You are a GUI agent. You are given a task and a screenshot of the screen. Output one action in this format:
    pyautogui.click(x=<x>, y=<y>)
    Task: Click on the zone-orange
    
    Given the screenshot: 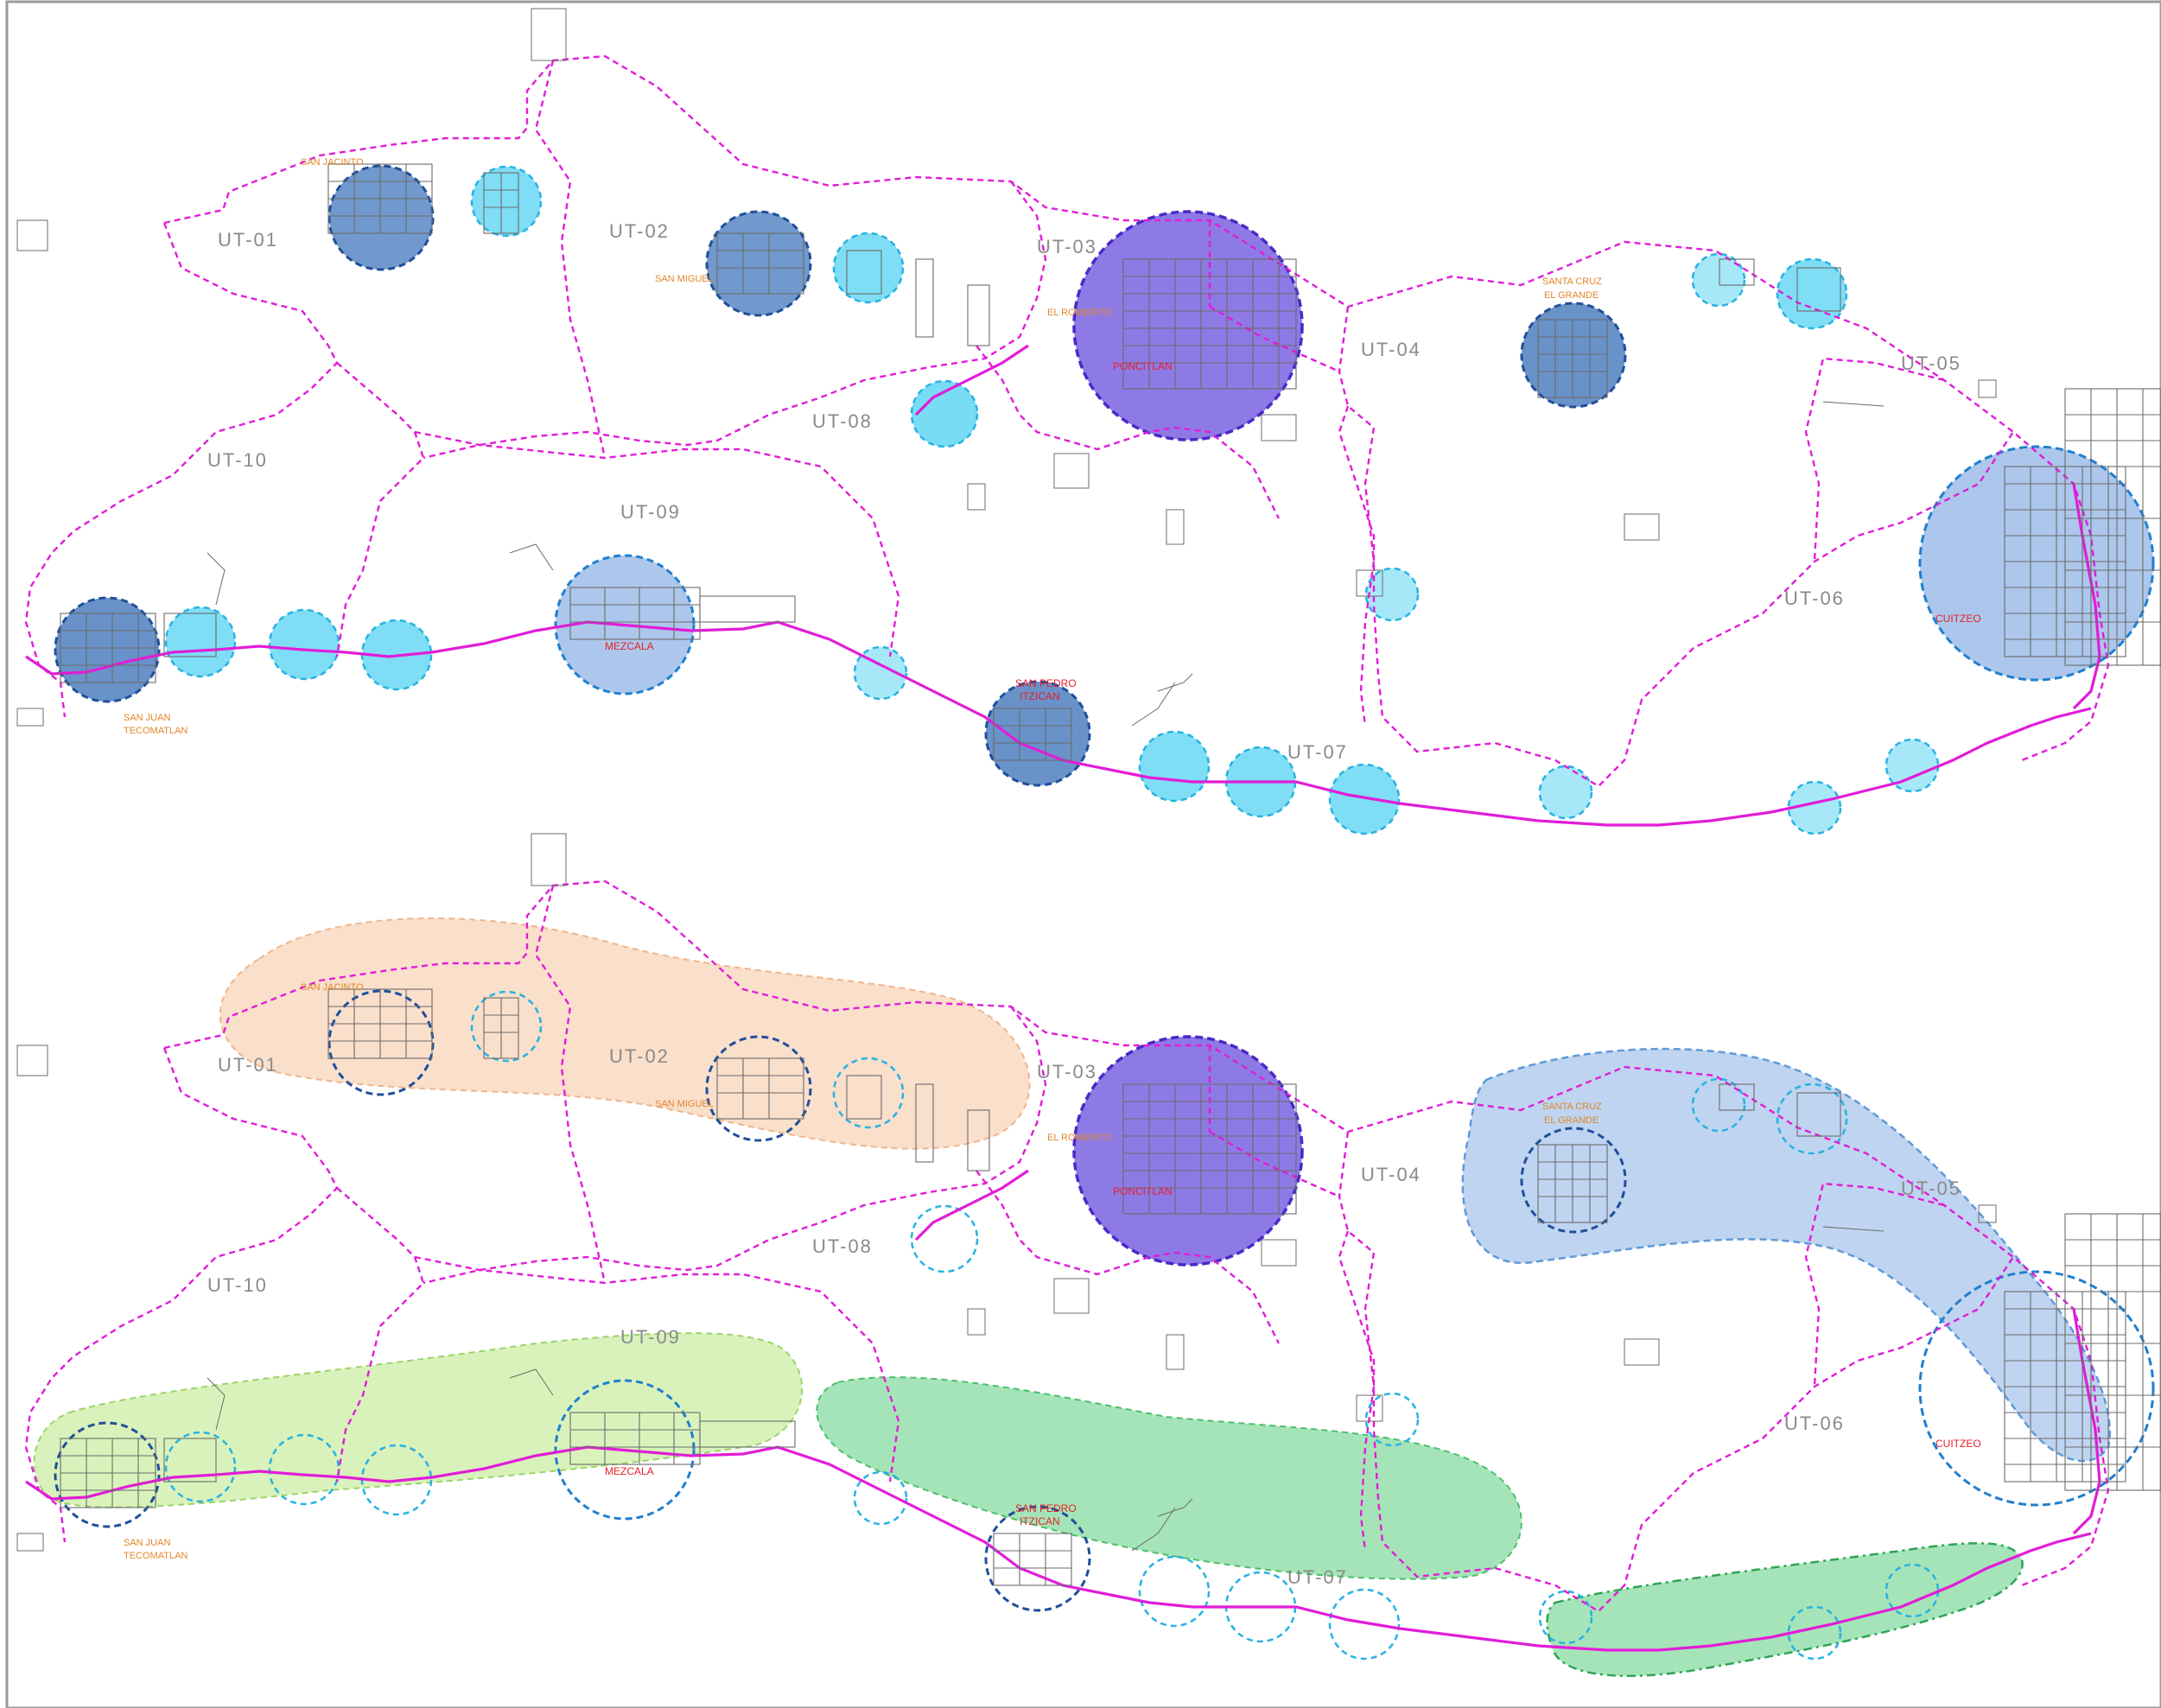 What is the action you would take?
    pyautogui.click(x=625, y=1033)
    